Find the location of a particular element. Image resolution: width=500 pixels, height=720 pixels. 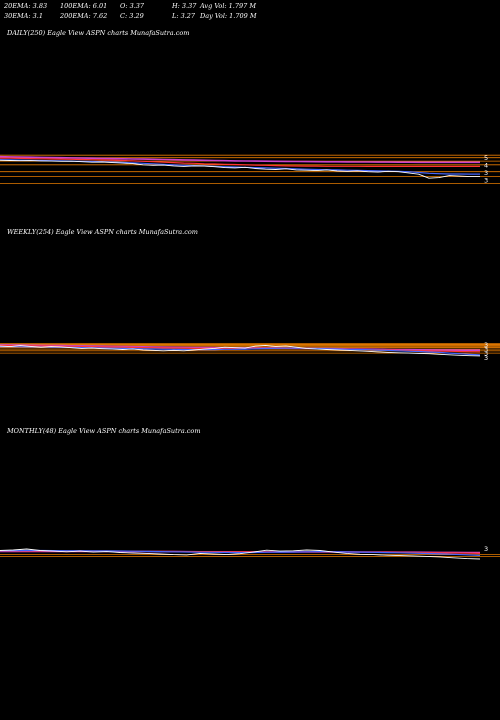

ema-slow-line is located at coordinates (240, 159).